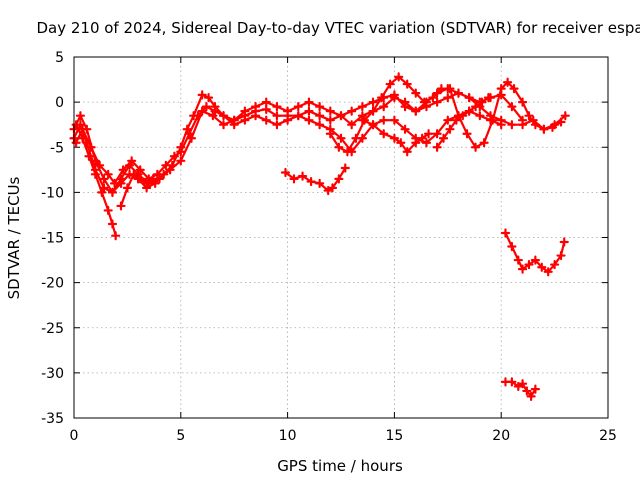 The height and width of the screenshot is (480, 640). Describe the element at coordinates (288, 436) in the screenshot. I see `x-tick-label: 10` at that location.